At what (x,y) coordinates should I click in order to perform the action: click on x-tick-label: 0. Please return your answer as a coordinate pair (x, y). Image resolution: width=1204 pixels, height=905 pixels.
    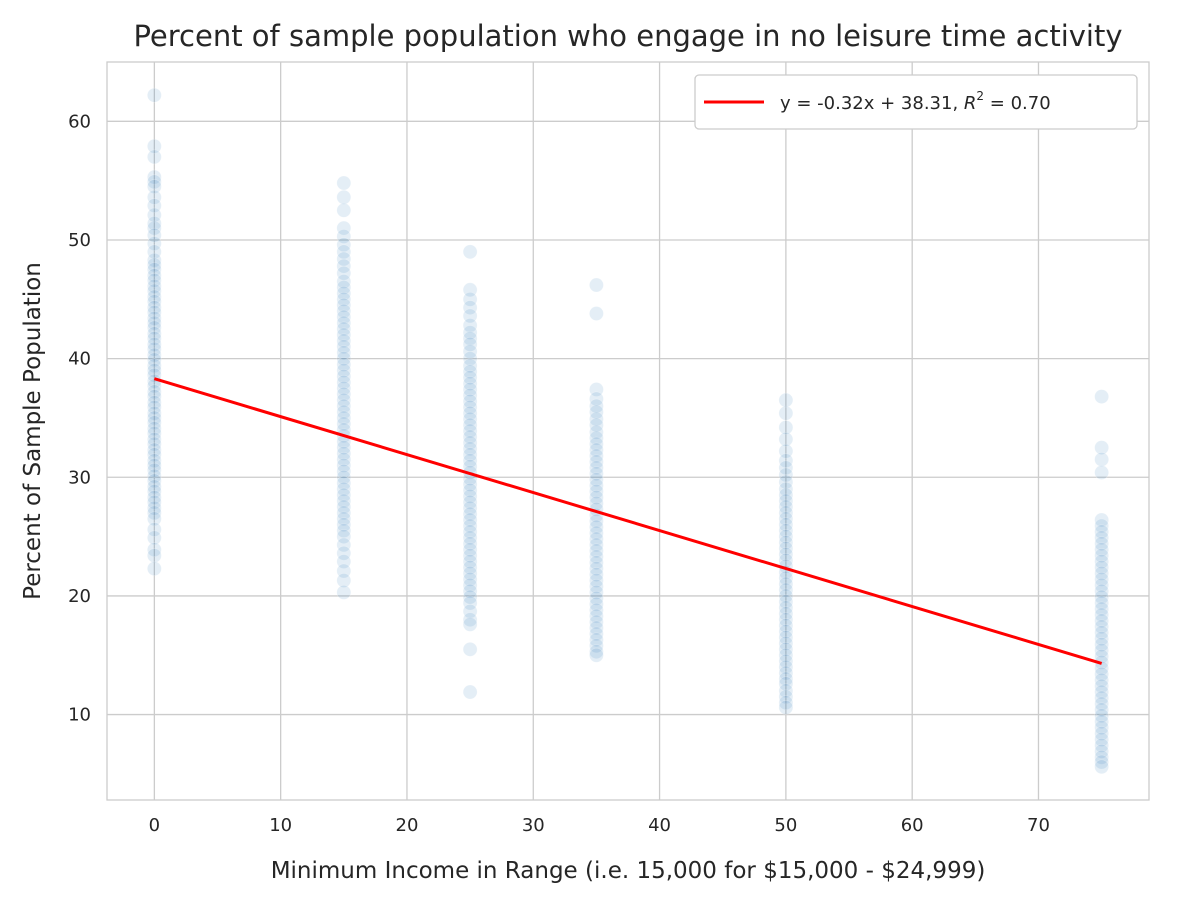
    Looking at the image, I should click on (154, 825).